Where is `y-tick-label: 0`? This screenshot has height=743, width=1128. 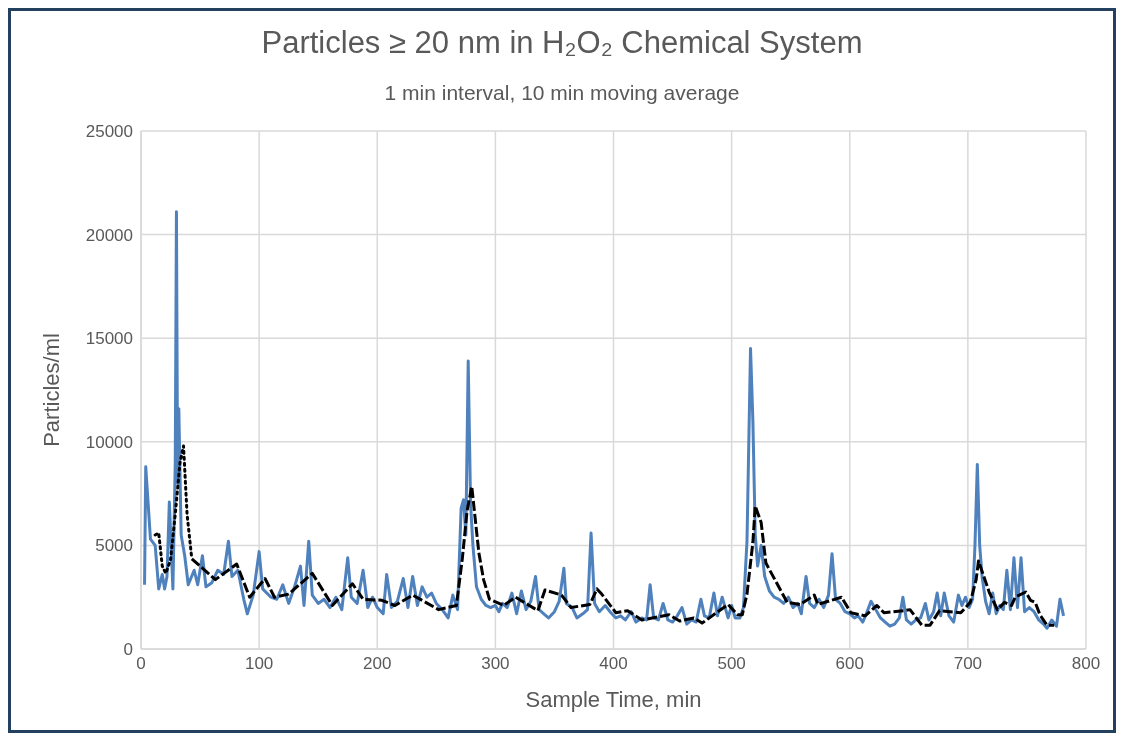 y-tick-label: 0 is located at coordinates (128, 650).